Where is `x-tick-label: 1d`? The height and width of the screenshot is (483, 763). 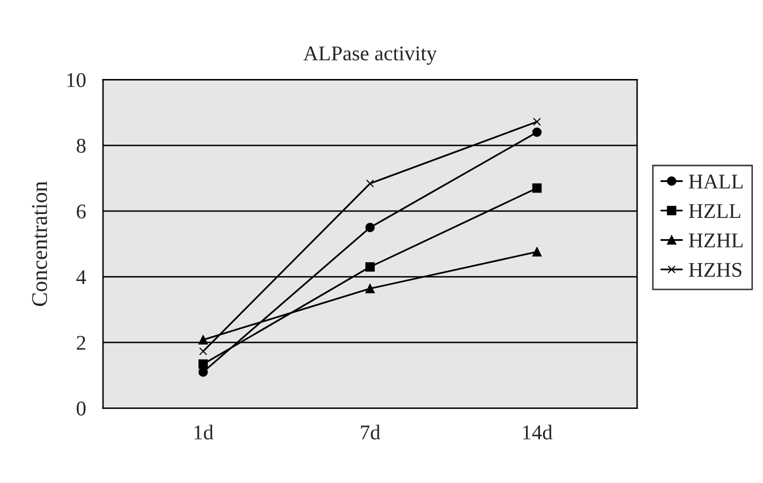
x-tick-label: 1d is located at coordinates (204, 432).